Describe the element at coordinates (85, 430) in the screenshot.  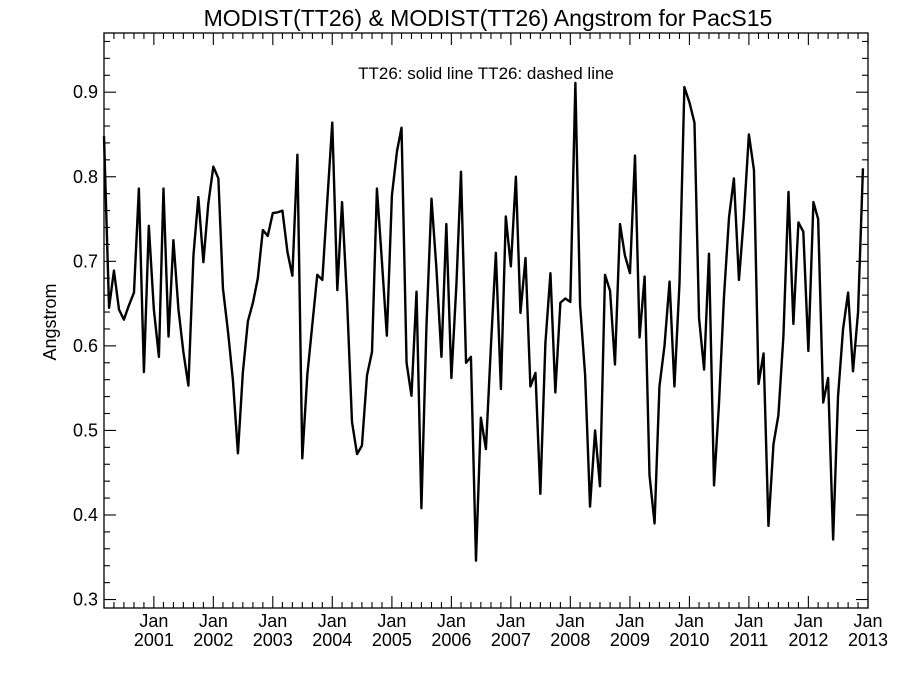
I see `y-tick-label: 0.5` at that location.